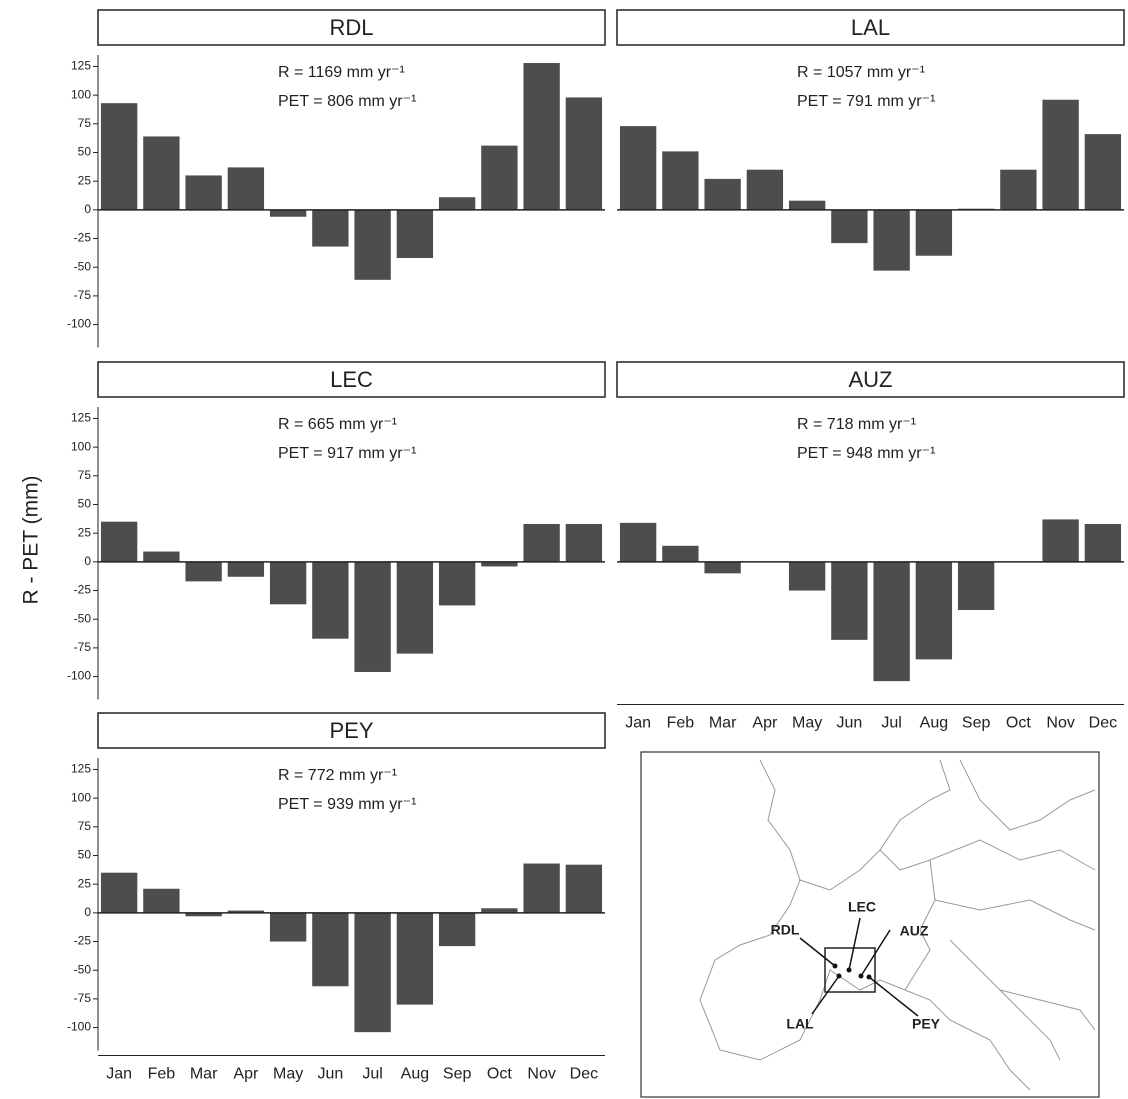 This screenshot has width=1128, height=1099. Describe the element at coordinates (866, 101) in the screenshot. I see `annotation: PET = 791 mm yr⁻¹` at that location.